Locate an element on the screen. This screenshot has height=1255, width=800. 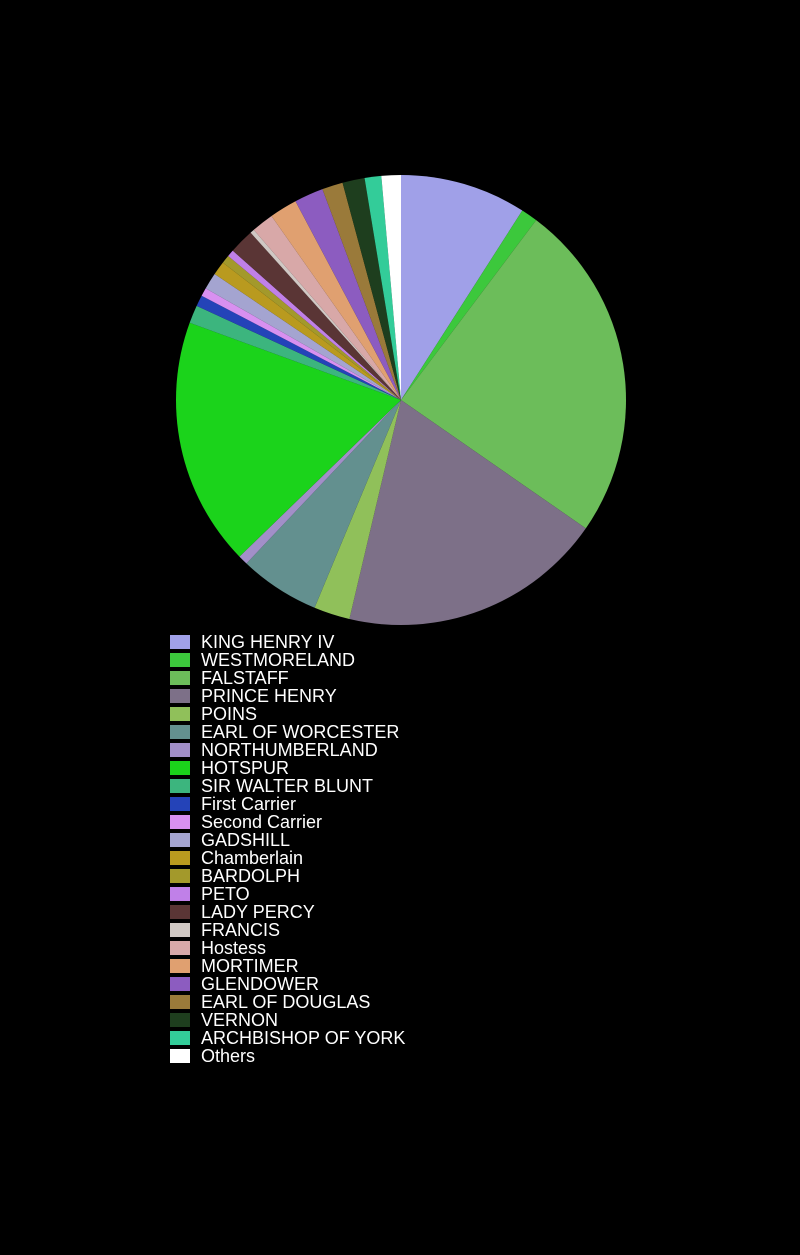
pie-slice-first-carrier is located at coordinates (298, 347).